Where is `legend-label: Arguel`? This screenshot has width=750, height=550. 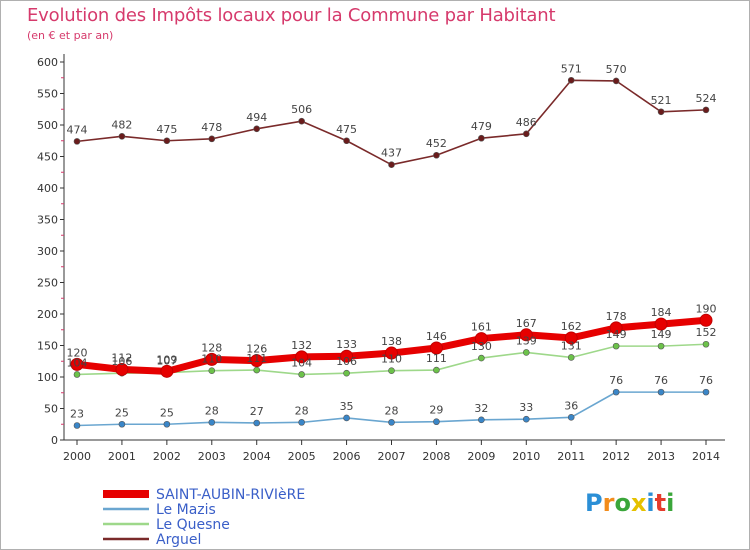
legend-label: Arguel is located at coordinates (178, 540).